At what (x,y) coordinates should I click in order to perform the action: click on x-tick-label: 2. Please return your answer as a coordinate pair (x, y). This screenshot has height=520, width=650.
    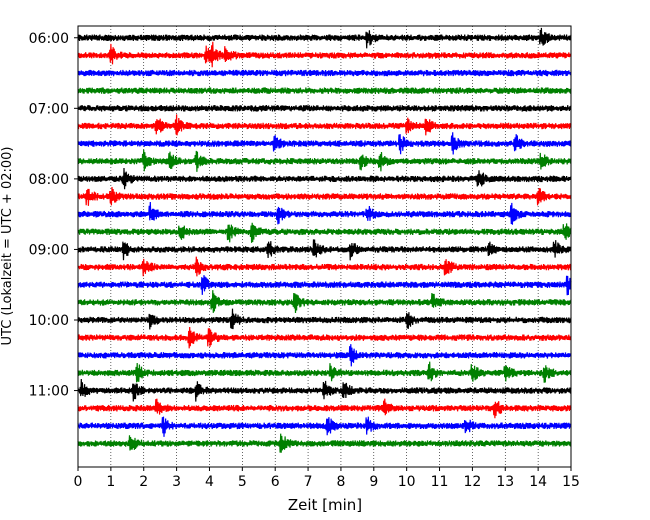
    Looking at the image, I should click on (143, 482).